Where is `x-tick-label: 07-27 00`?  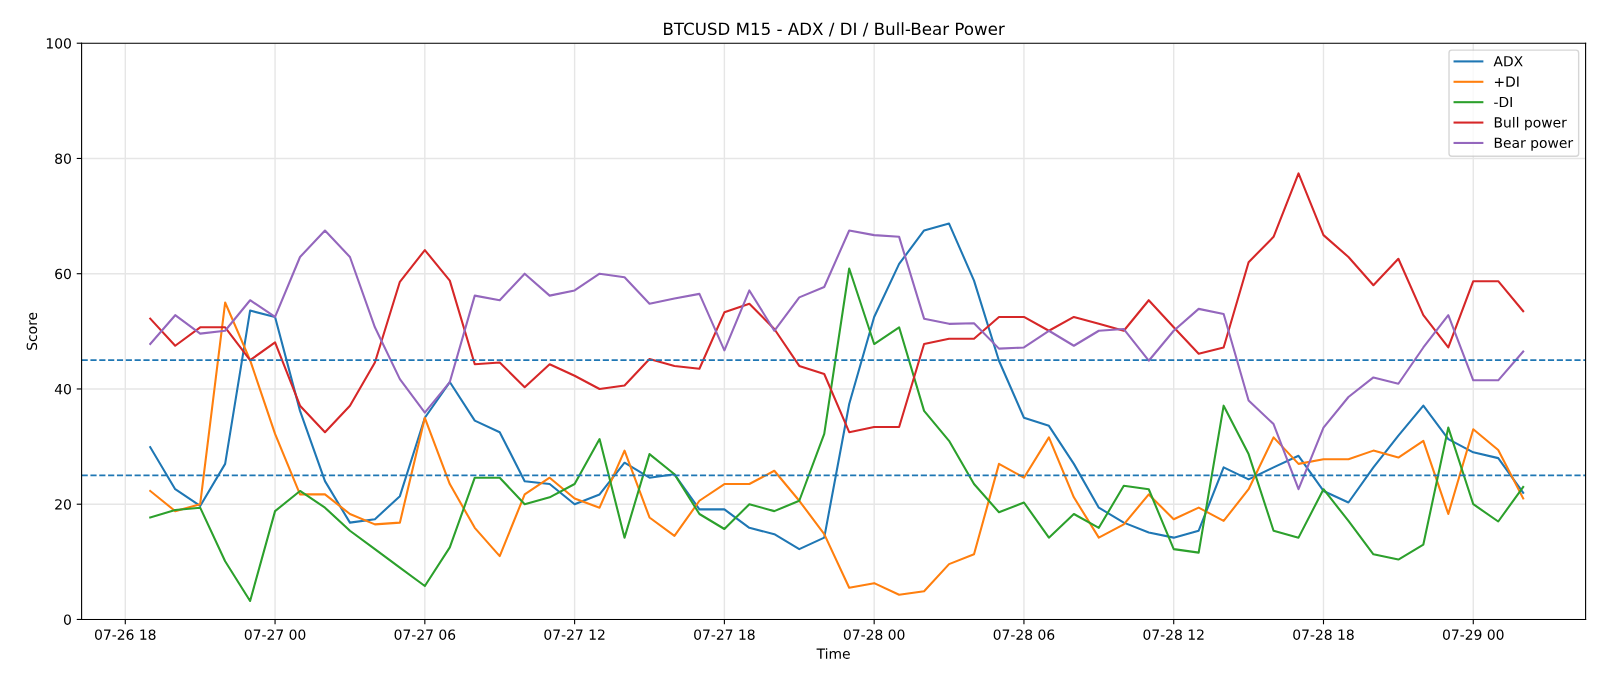 x-tick-label: 07-27 00 is located at coordinates (275, 634).